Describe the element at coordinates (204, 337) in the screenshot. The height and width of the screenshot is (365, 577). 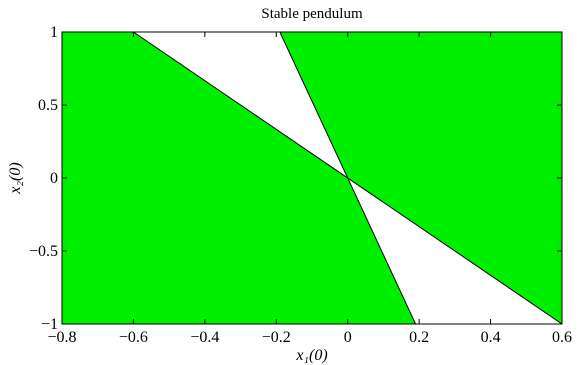
I see `x-tick-label: −0.4` at that location.